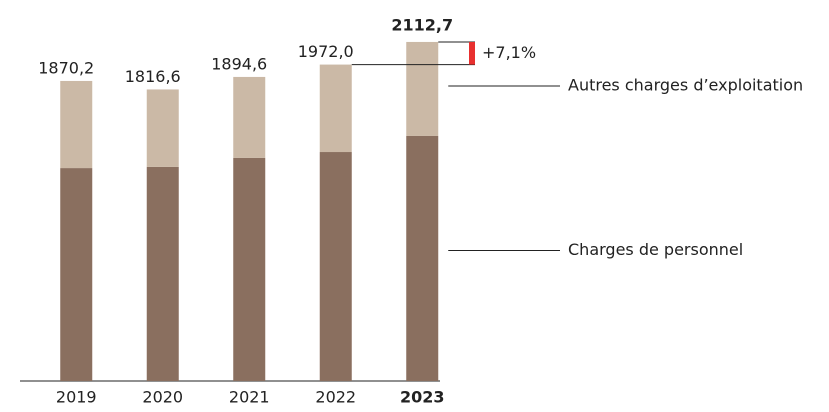 The height and width of the screenshot is (412, 829). I want to click on total-label: 1894,6, so click(239, 63).